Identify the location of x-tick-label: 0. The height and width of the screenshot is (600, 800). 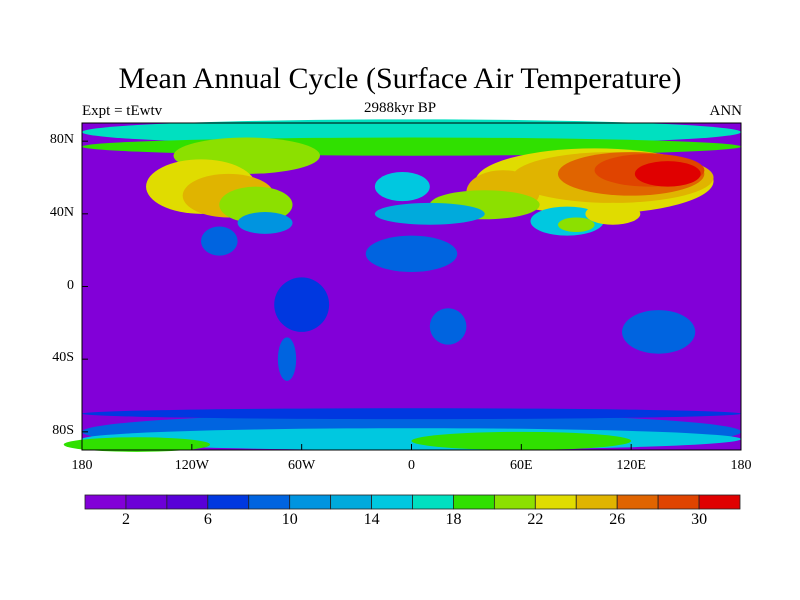
(411, 465).